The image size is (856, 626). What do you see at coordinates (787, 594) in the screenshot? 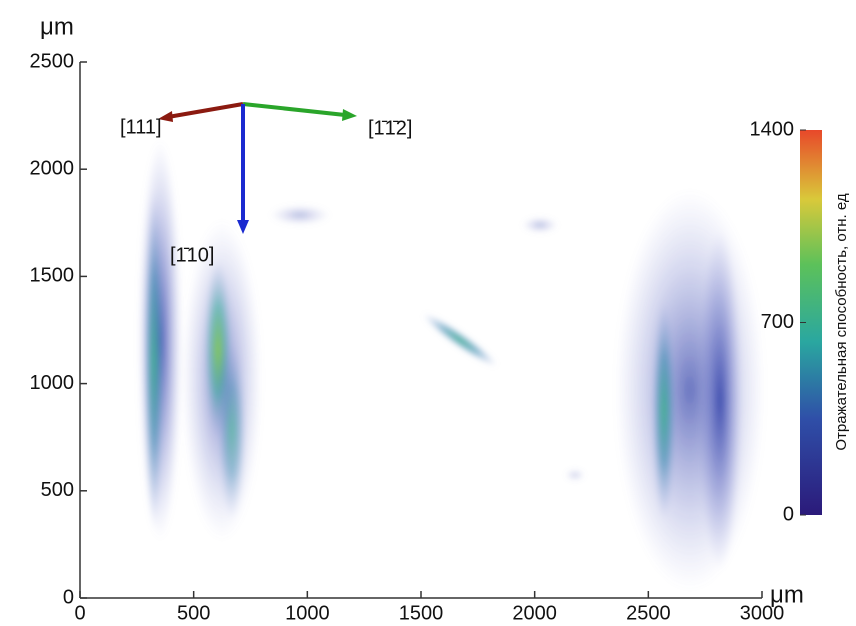
I see `x-axis-label: μm` at bounding box center [787, 594].